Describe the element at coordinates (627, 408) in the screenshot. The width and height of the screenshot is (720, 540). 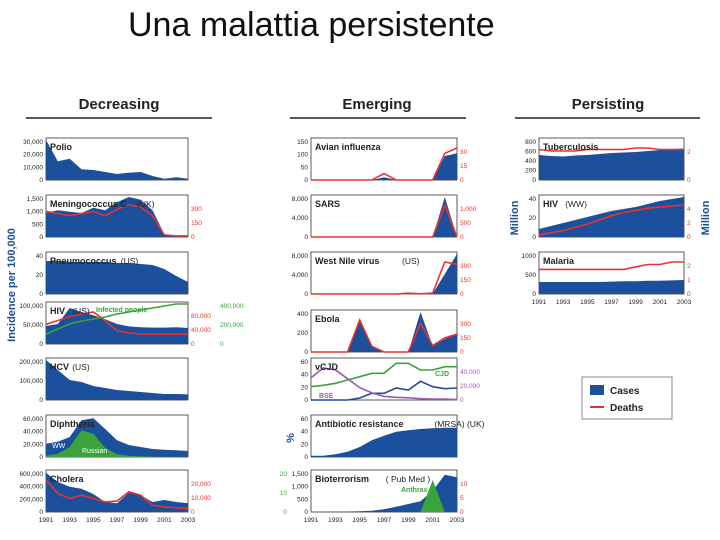
I see `legend-deaths-label: Deaths` at that location.